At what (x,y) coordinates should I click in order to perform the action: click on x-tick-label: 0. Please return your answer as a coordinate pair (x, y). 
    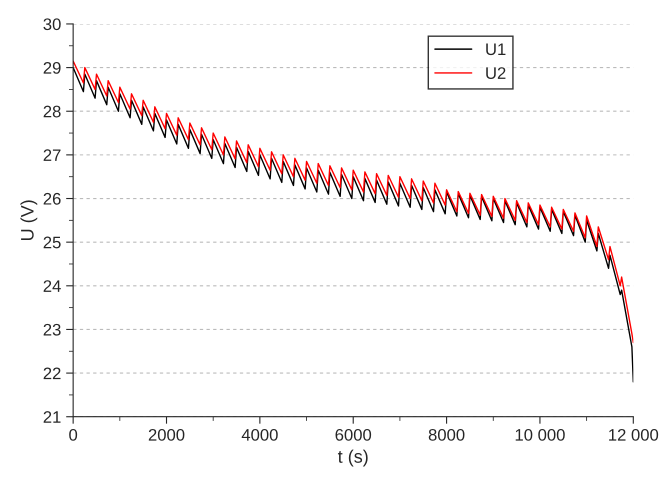
    Looking at the image, I should click on (73, 434).